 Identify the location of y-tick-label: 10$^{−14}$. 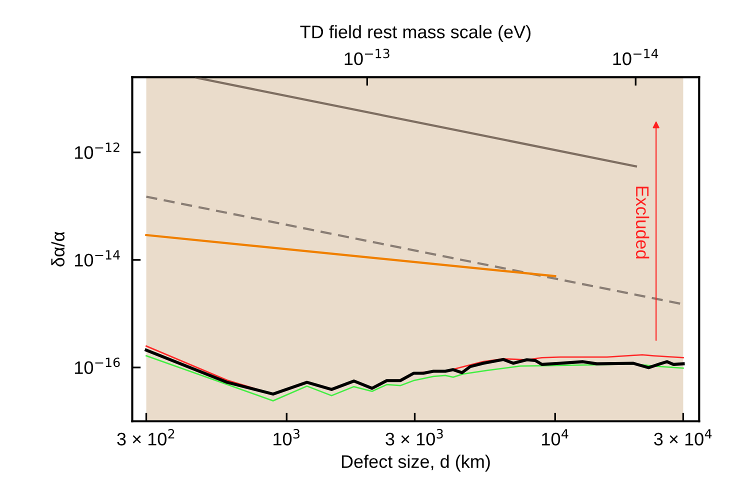
(97, 258).